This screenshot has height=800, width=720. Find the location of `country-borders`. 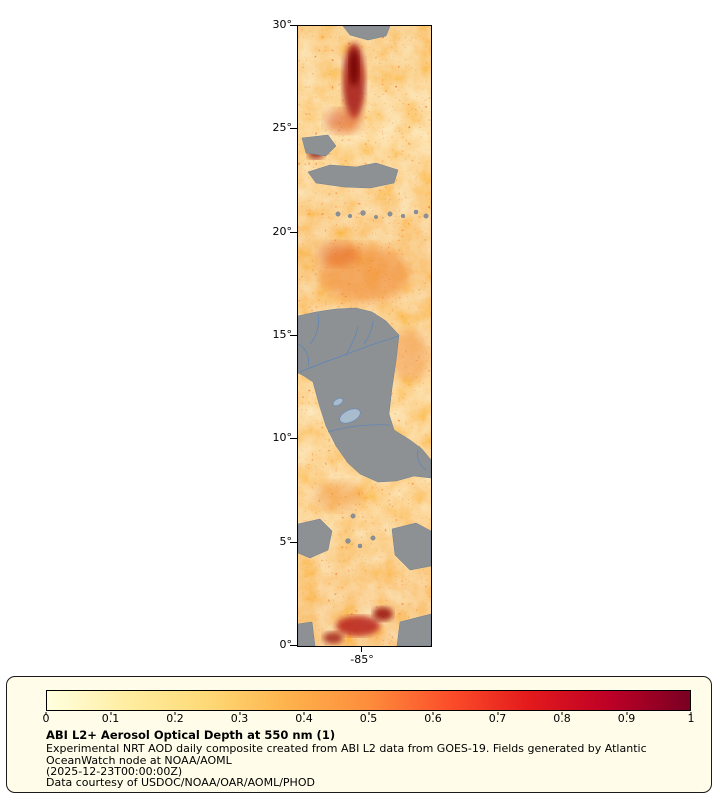

country-borders is located at coordinates (362, 392).